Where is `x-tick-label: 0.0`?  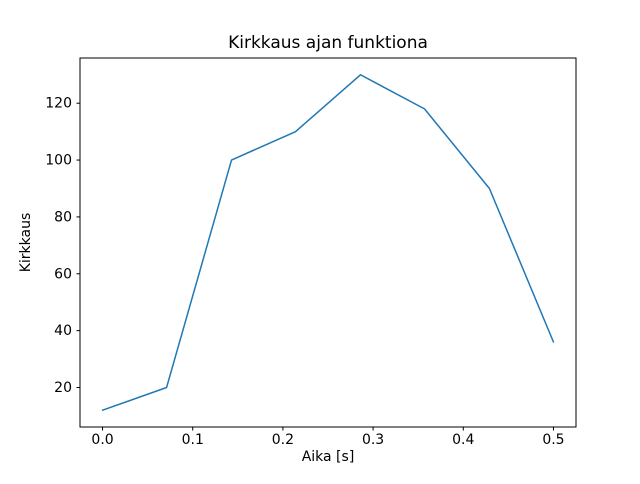
x-tick-label: 0.0 is located at coordinates (102, 440).